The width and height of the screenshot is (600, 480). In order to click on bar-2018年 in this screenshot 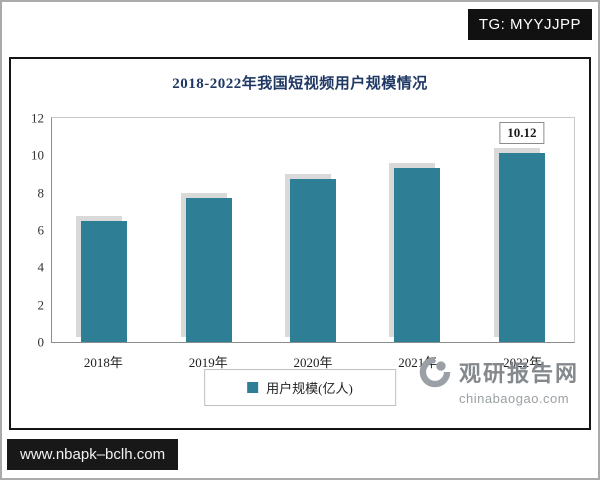, I will do `click(102, 279)`.